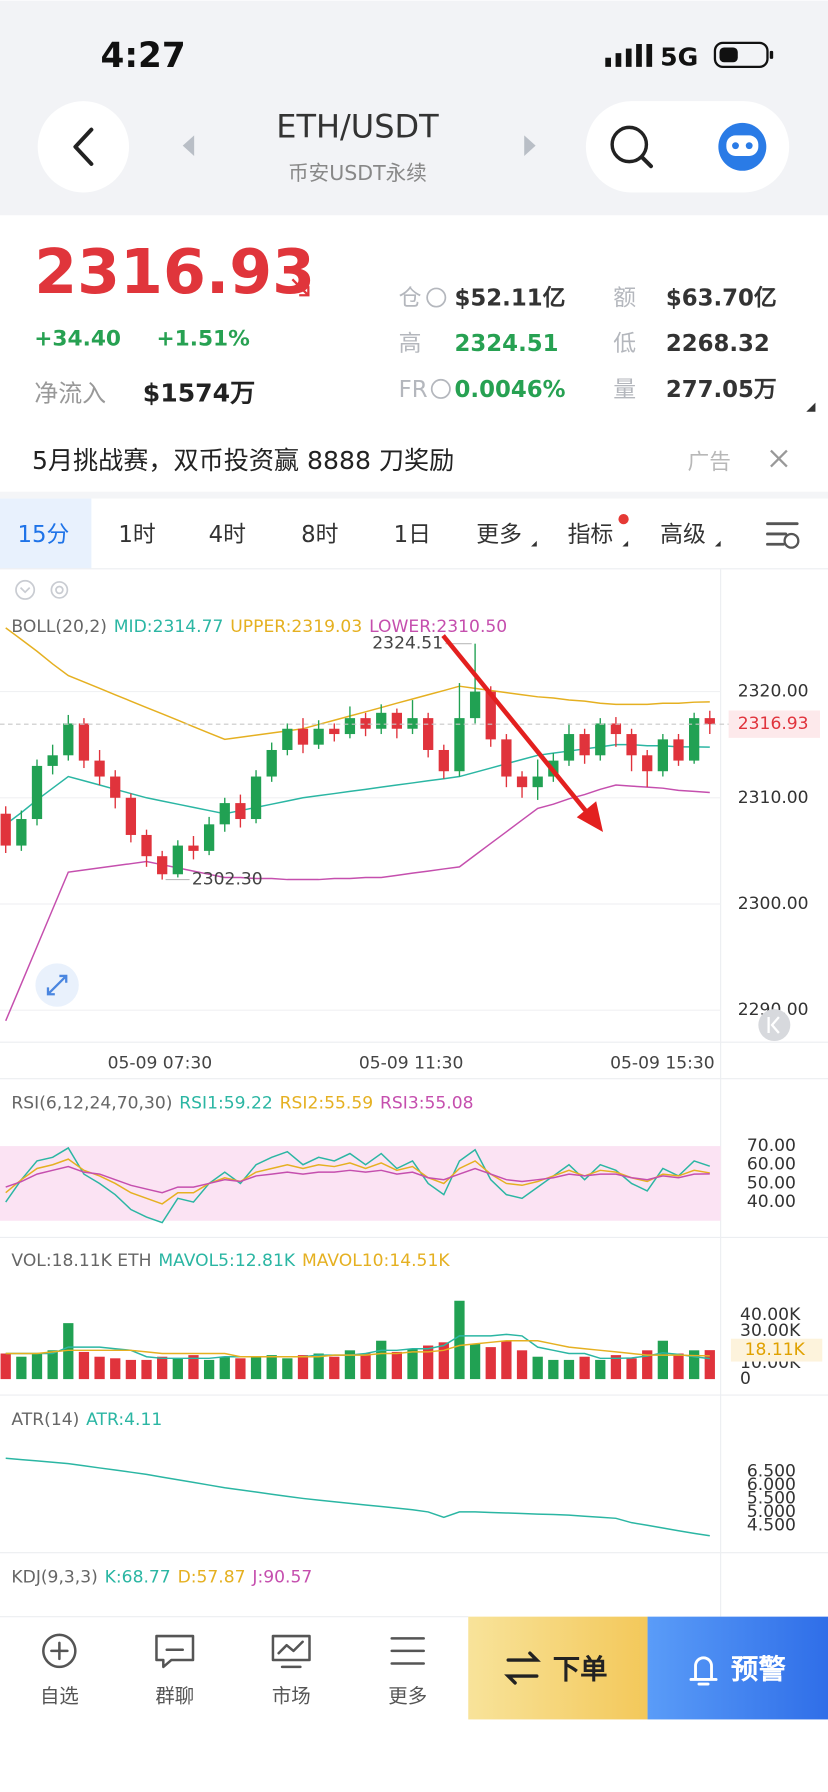 The width and height of the screenshot is (828, 1792). What do you see at coordinates (624, 390) in the screenshot?
I see `stat-label: 量` at bounding box center [624, 390].